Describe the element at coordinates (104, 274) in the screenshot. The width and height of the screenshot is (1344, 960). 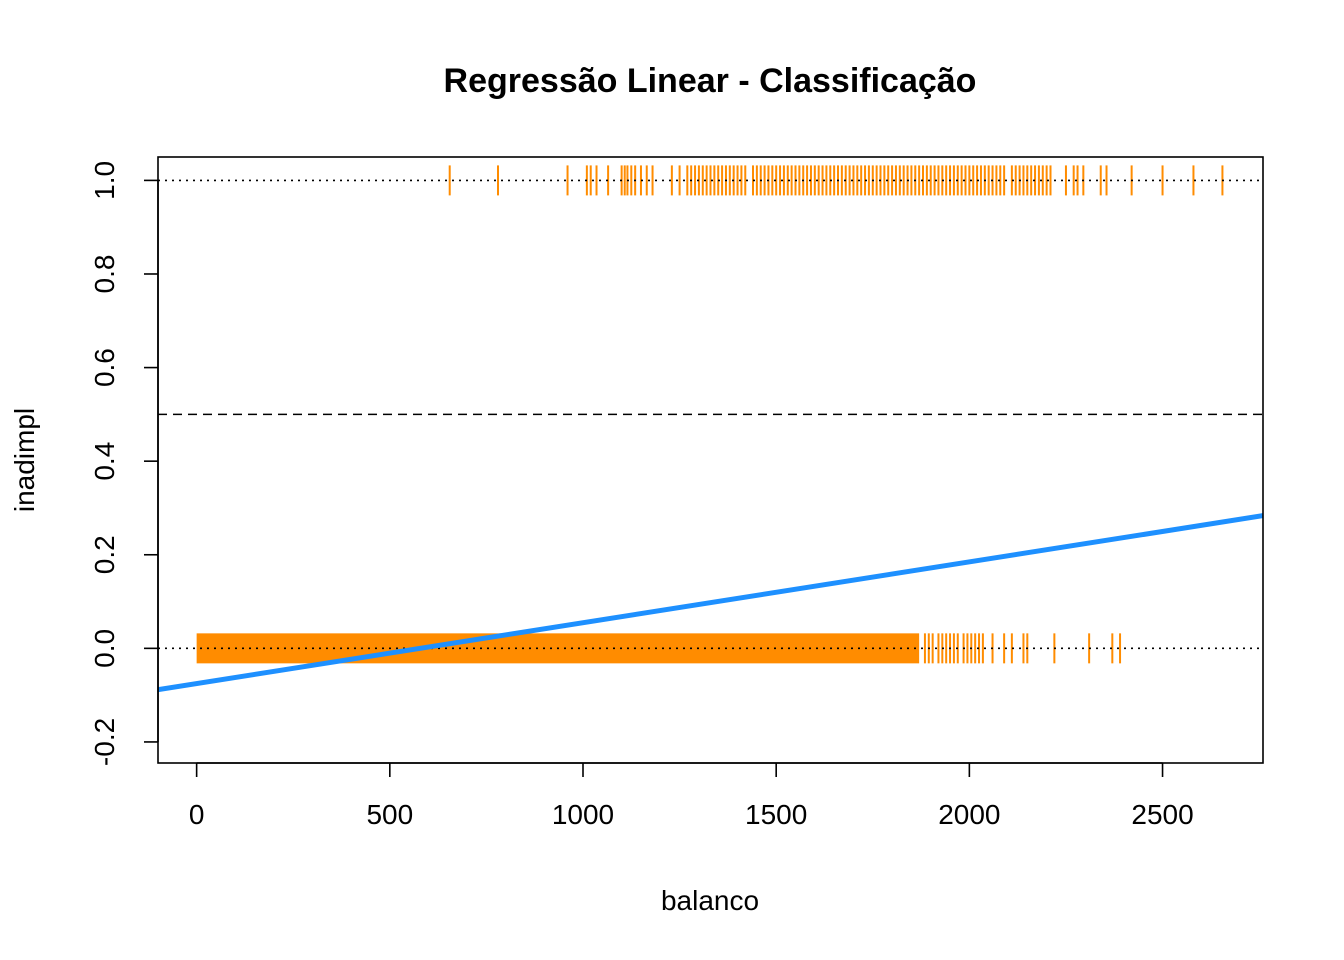
I see `y-tick-label: 0.8` at that location.